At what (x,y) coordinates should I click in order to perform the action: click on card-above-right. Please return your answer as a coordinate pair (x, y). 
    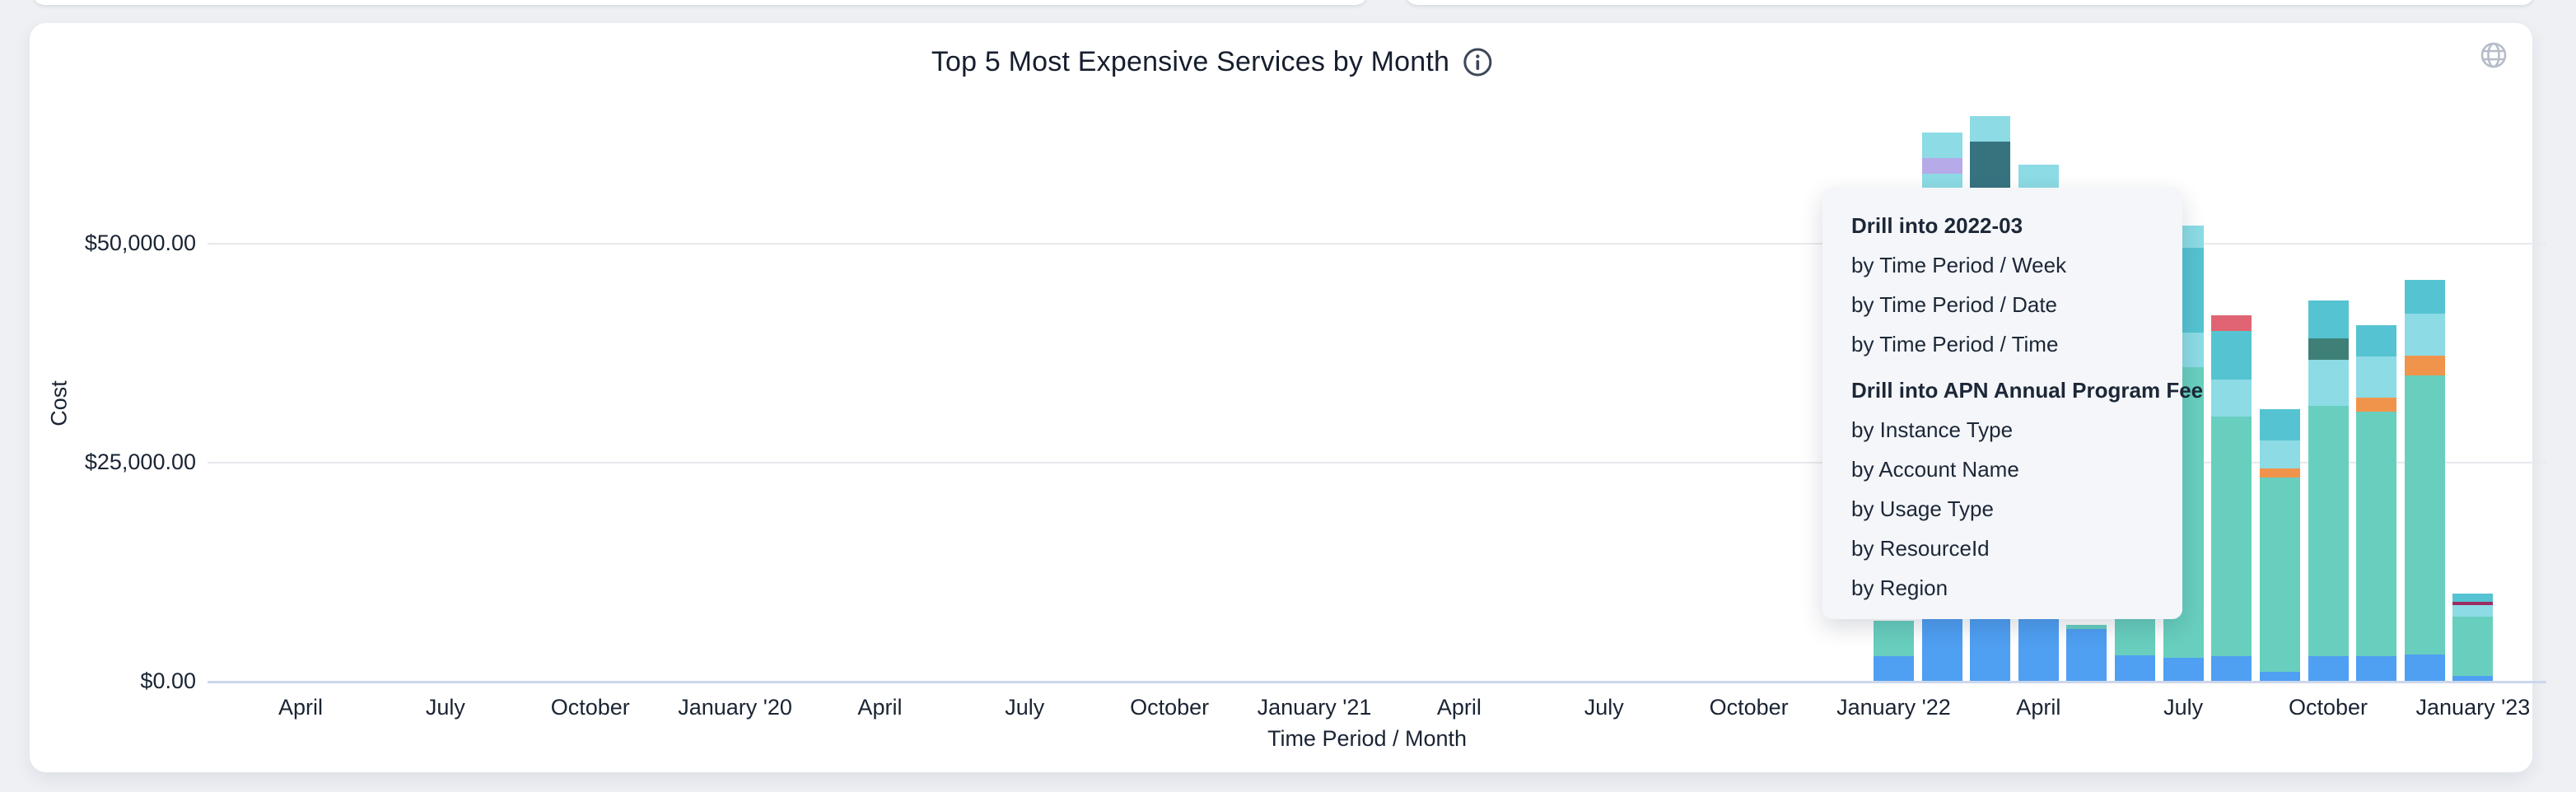
    Looking at the image, I should click on (1970, 3).